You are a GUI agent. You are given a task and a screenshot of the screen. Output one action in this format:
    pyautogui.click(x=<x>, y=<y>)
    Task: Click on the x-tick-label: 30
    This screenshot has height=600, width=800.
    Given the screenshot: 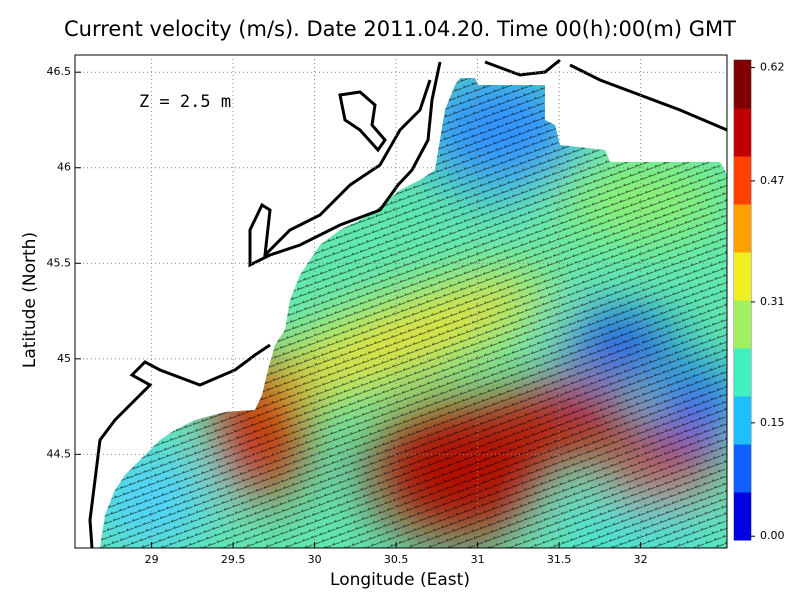 What is the action you would take?
    pyautogui.click(x=315, y=559)
    